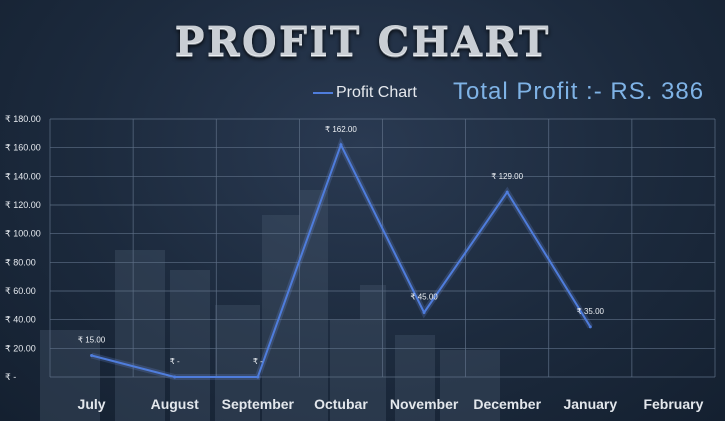  What do you see at coordinates (507, 176) in the screenshot?
I see `data-label: ₹ 129.00` at bounding box center [507, 176].